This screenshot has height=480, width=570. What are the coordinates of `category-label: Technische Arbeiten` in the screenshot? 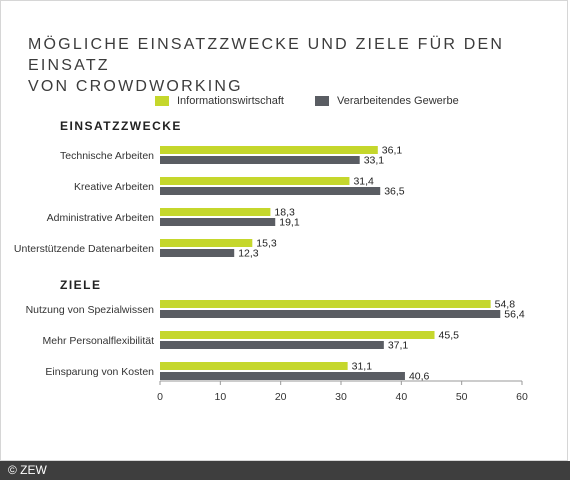 It's located at (107, 156).